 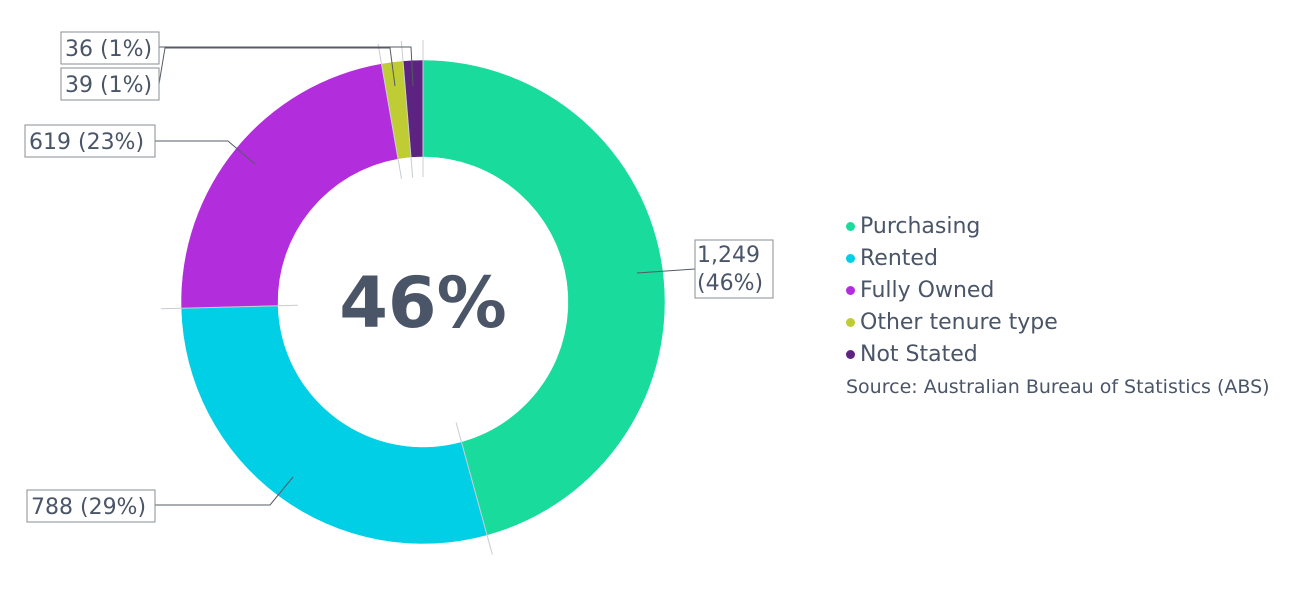 I want to click on data-label-rented: 788 (29%), so click(x=91, y=506).